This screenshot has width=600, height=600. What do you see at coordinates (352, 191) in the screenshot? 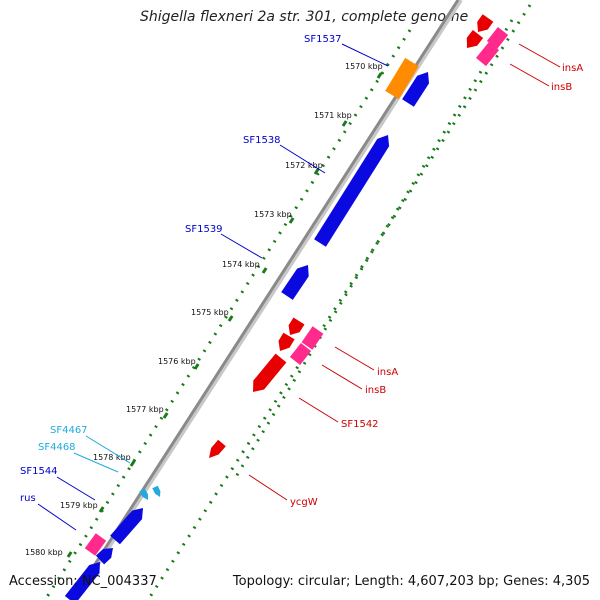
I see `gene-SF1538` at bounding box center [352, 191].